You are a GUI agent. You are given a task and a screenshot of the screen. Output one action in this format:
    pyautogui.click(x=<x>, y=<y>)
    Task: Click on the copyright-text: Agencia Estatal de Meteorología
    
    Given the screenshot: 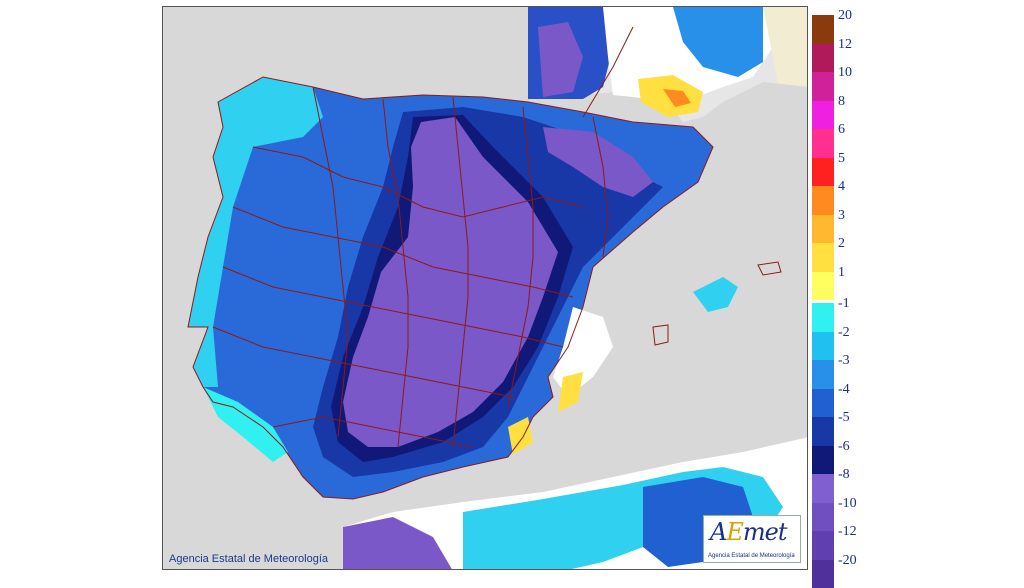 What is the action you would take?
    pyautogui.click(x=248, y=559)
    